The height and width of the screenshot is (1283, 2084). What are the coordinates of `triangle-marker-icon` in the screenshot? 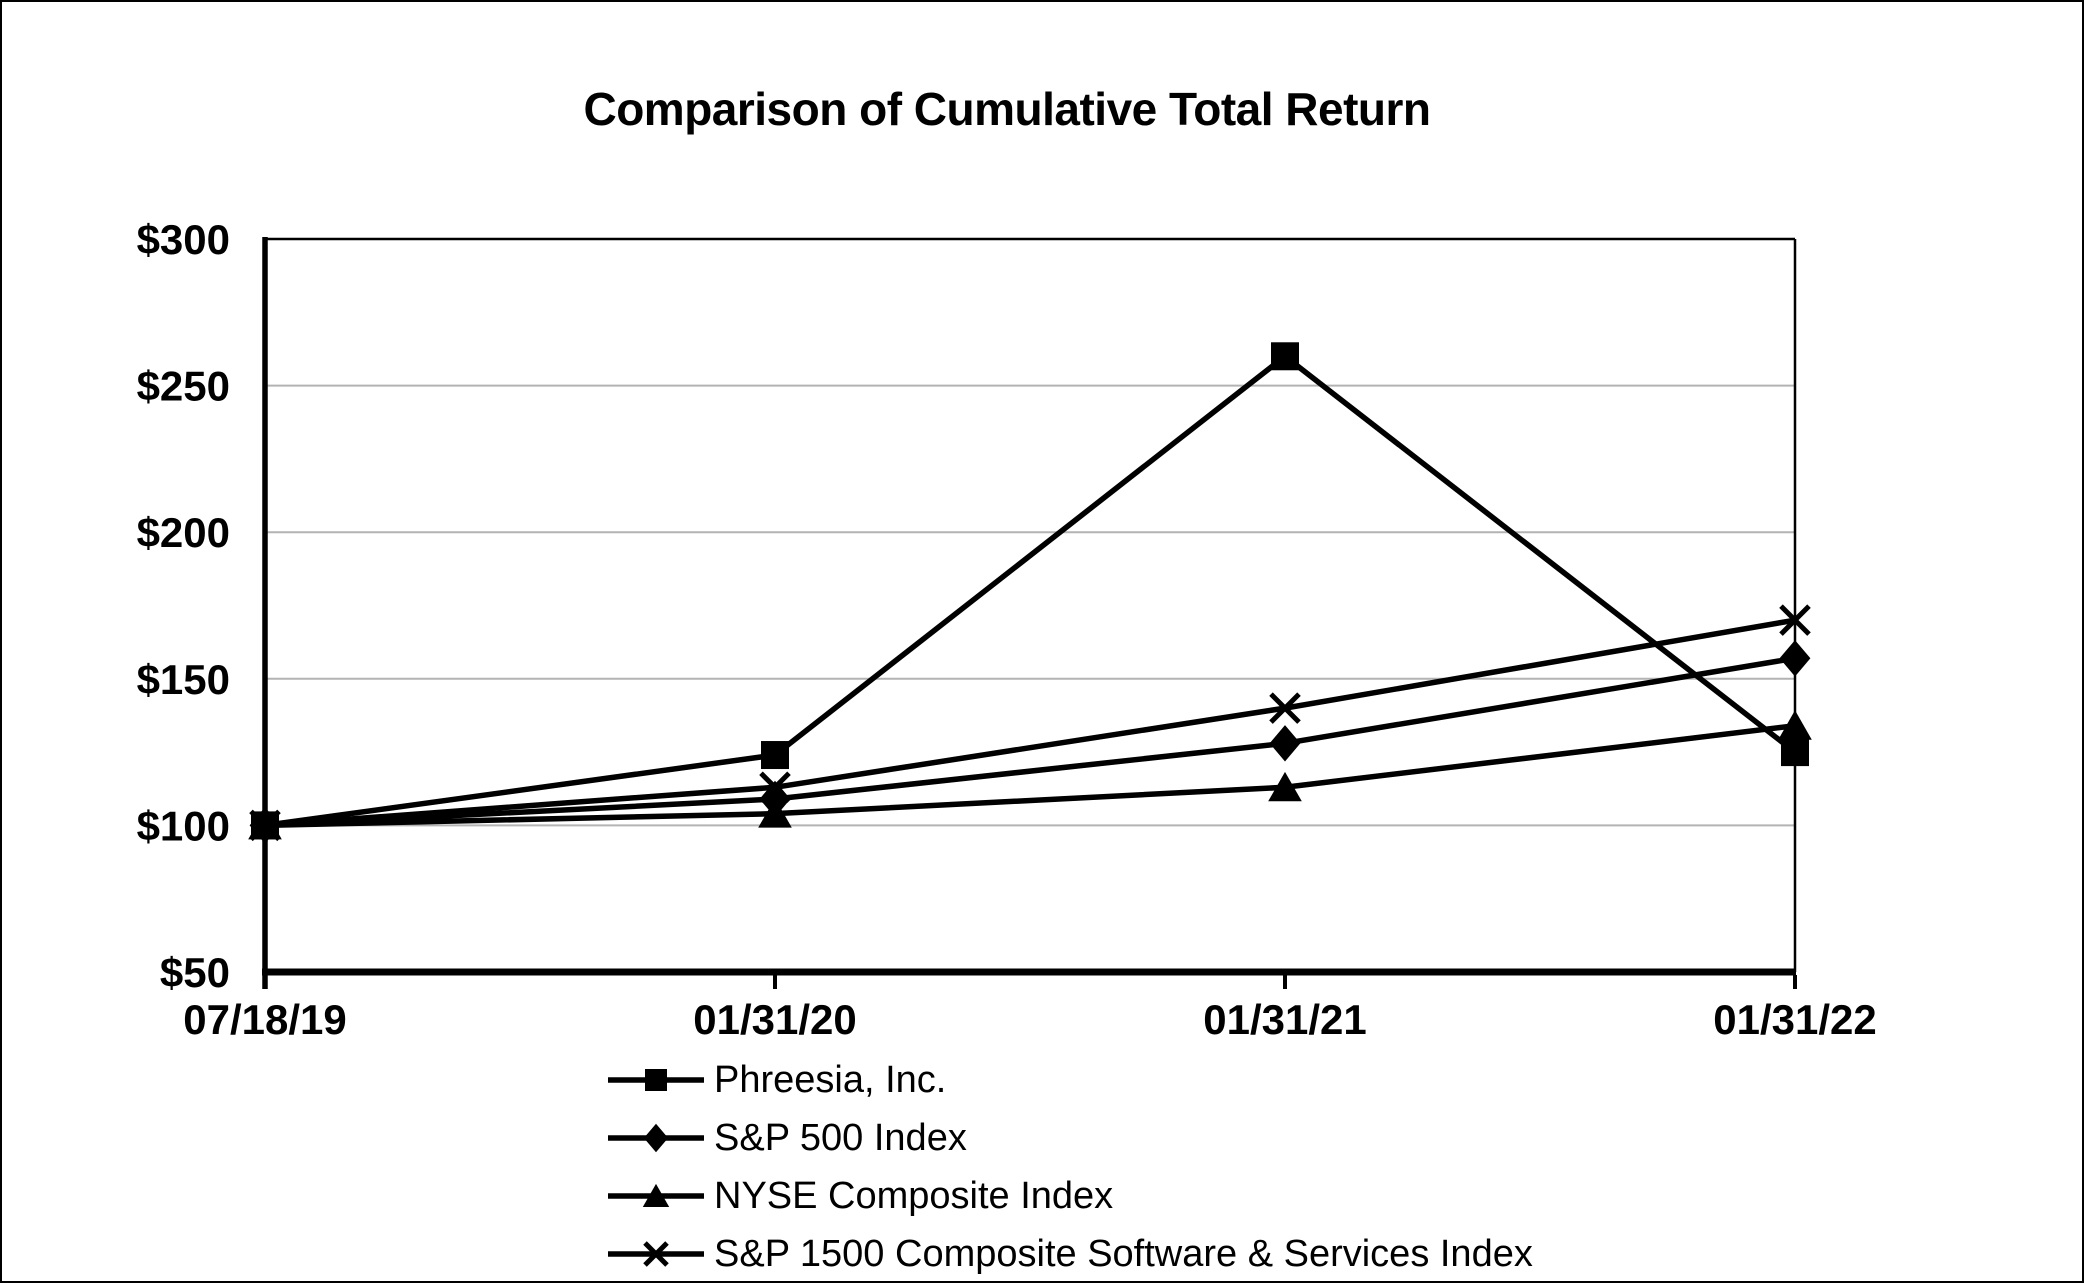 It's located at (656, 1195).